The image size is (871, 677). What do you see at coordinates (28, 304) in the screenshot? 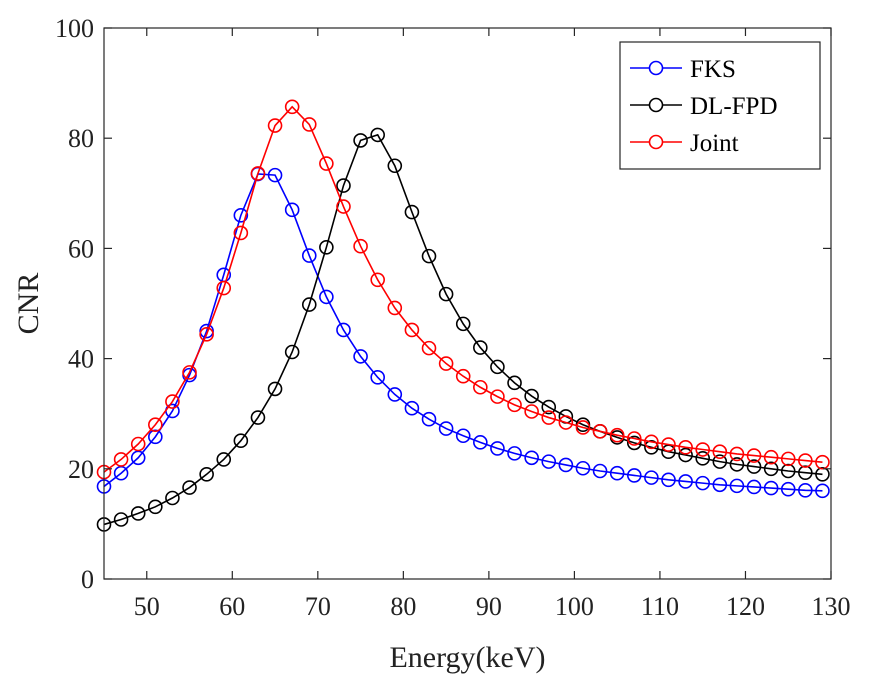
I see `y-axis-title: CNR` at bounding box center [28, 304].